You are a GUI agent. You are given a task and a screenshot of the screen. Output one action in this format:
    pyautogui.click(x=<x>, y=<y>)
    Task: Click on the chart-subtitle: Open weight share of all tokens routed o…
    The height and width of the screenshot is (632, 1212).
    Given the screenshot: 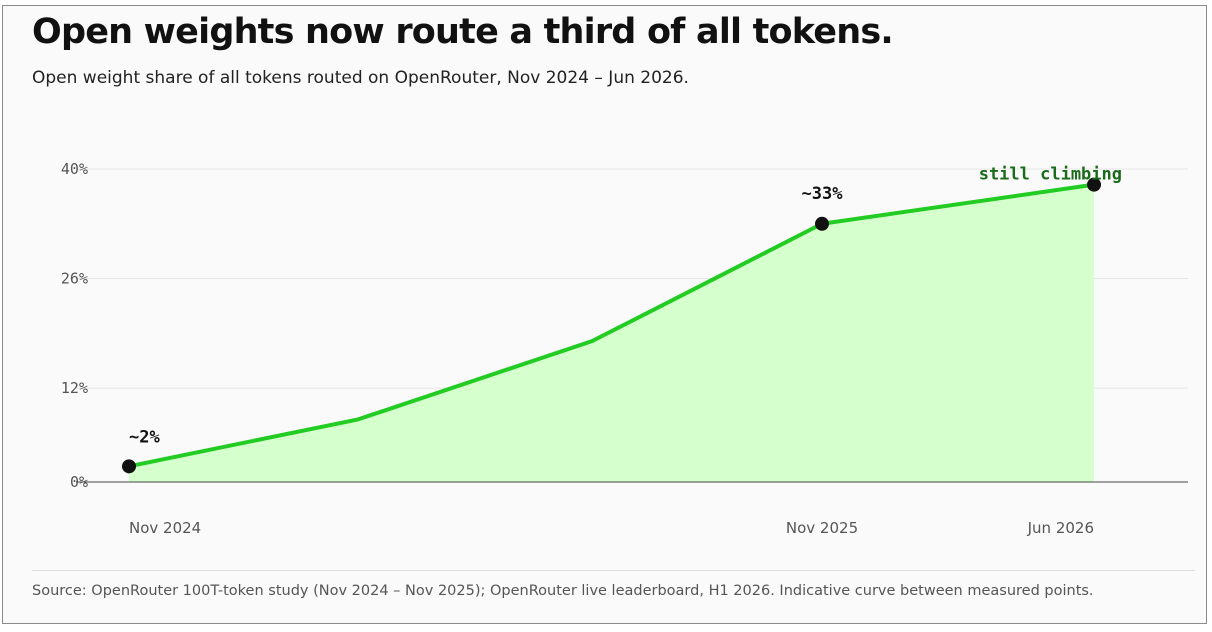 What is the action you would take?
    pyautogui.click(x=360, y=78)
    